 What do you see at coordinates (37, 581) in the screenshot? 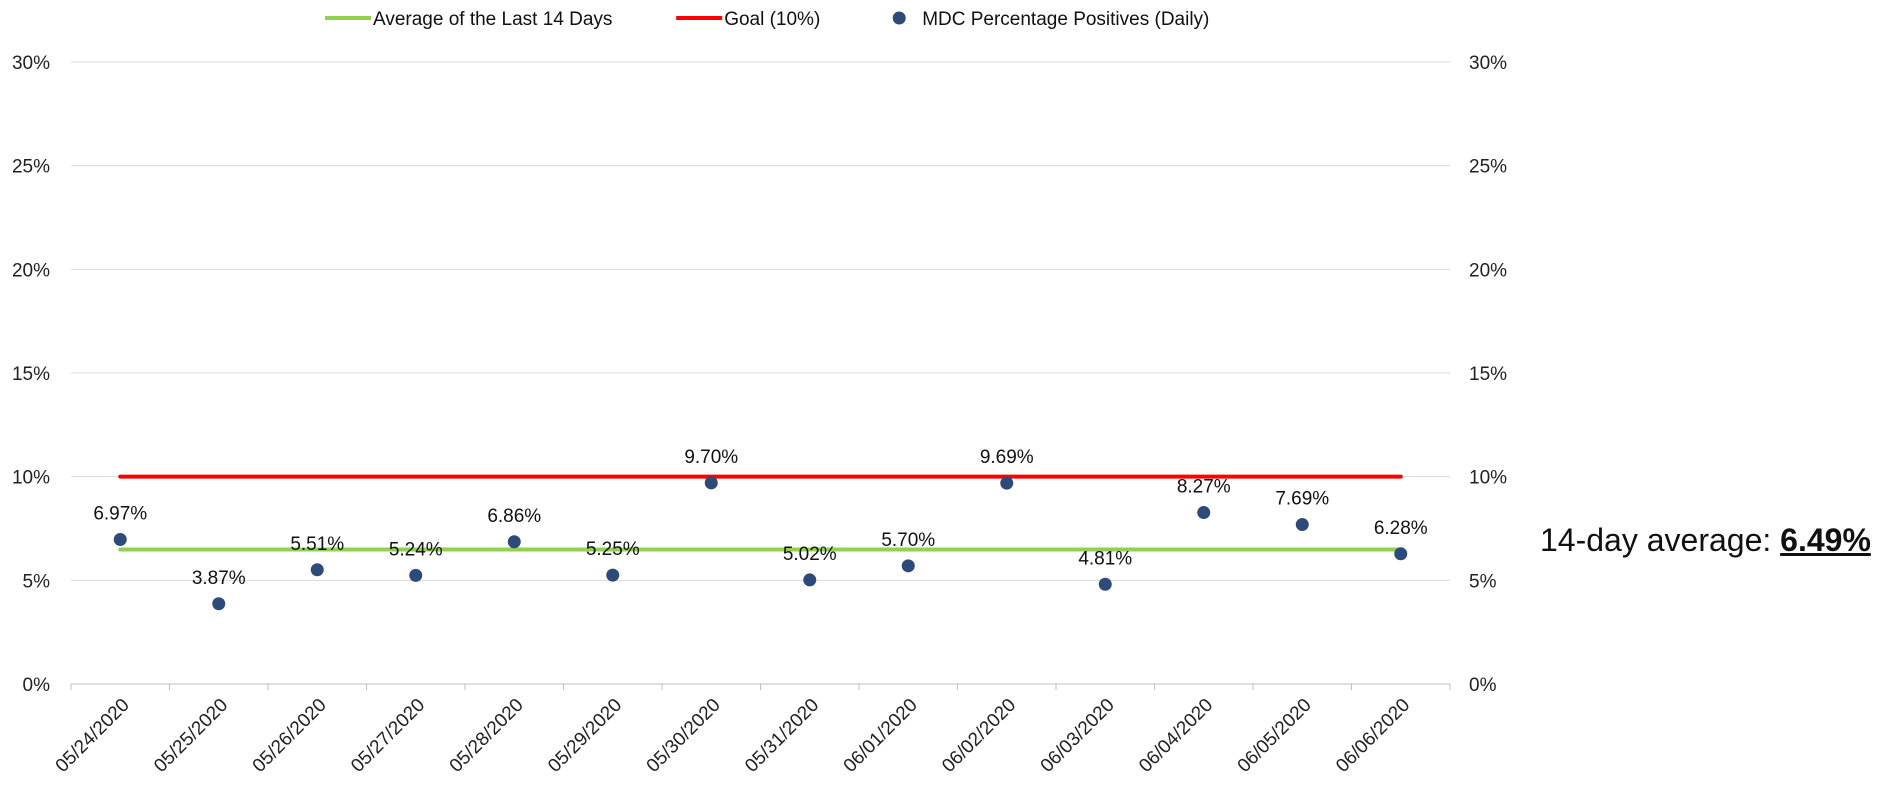
I see `y-tick-left-5: 5%` at bounding box center [37, 581].